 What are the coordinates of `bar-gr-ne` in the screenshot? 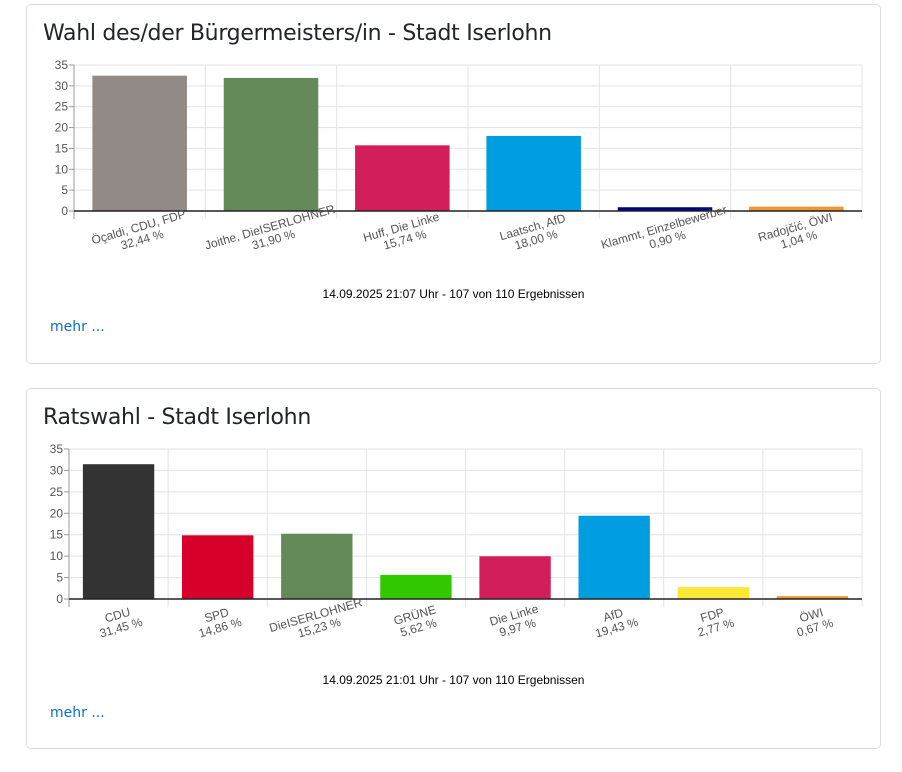 It's located at (416, 586).